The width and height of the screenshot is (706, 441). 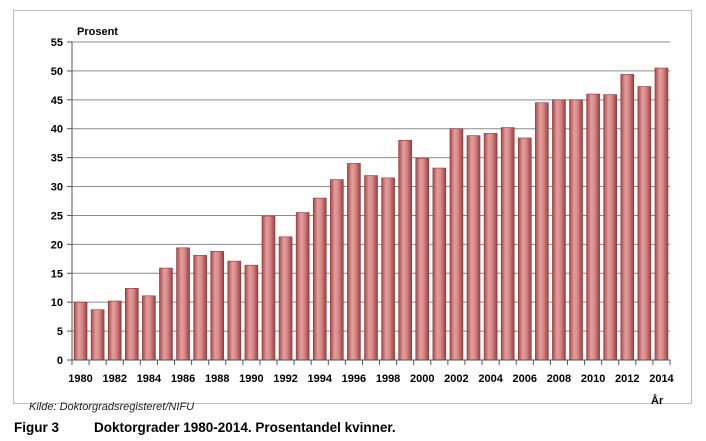 I want to click on bar-1980, so click(x=80, y=331).